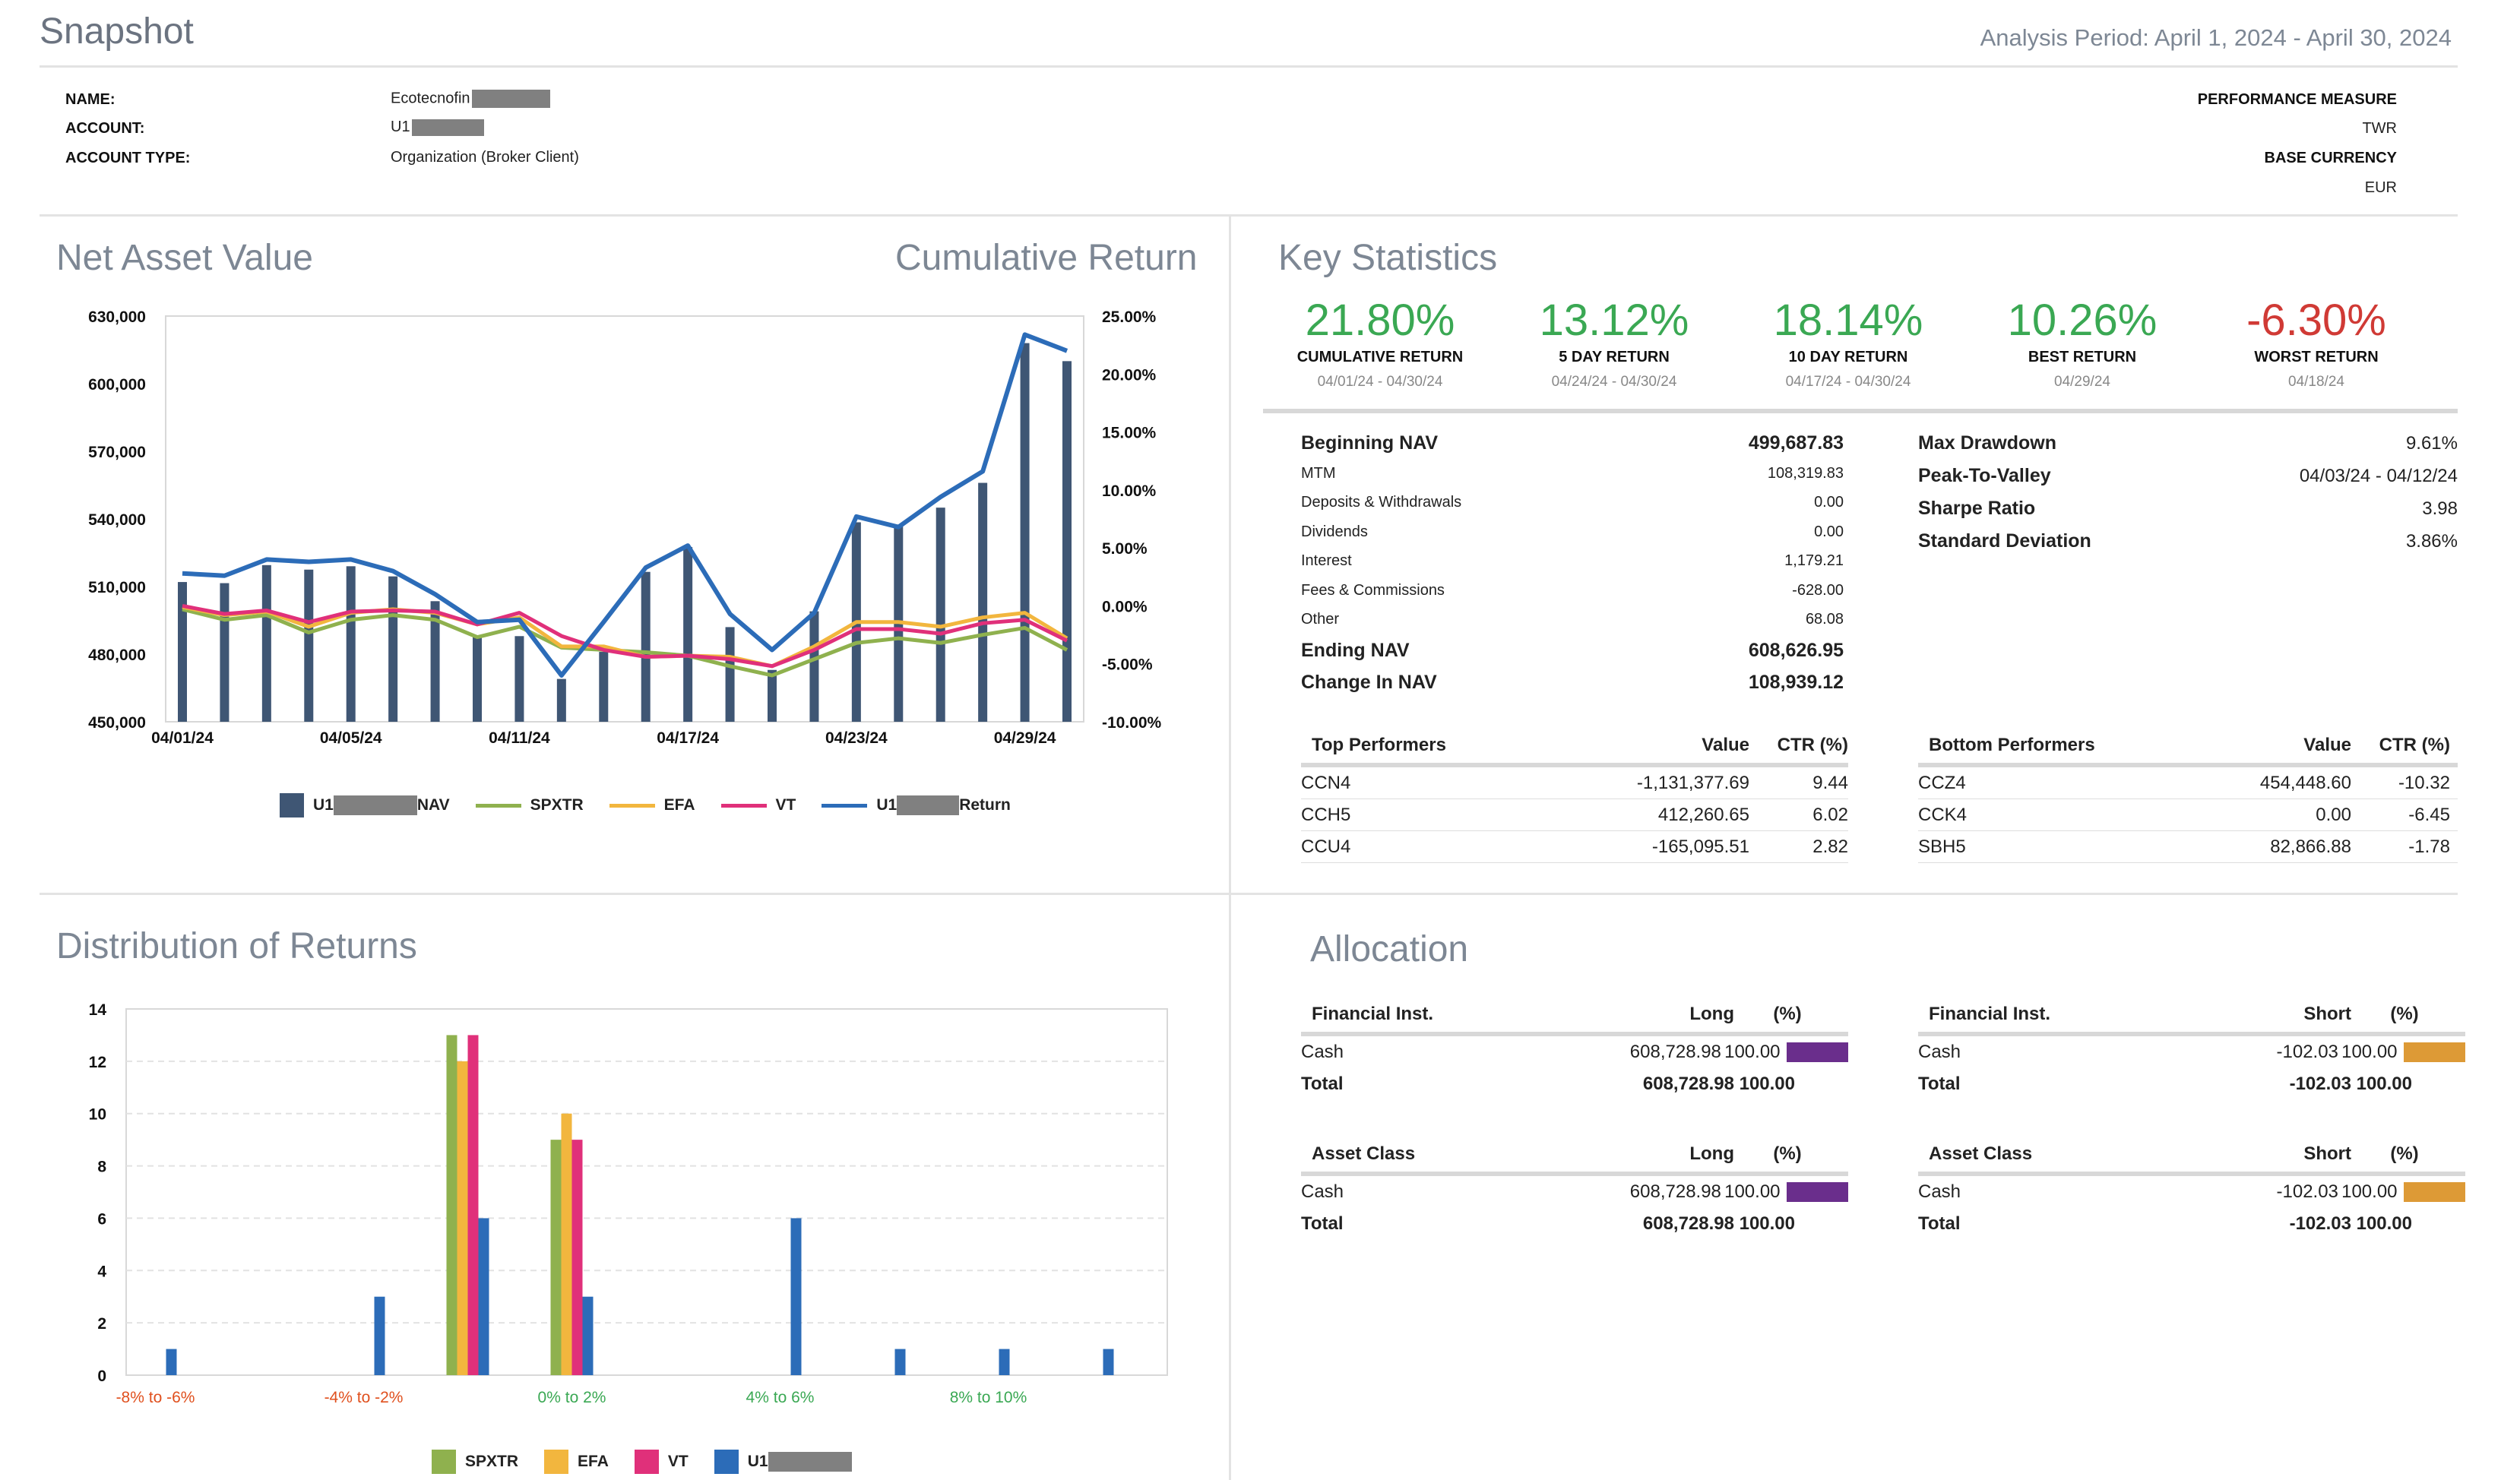 The image size is (2520, 1480). I want to click on stat-label: 5 DAY RETURN, so click(1614, 357).